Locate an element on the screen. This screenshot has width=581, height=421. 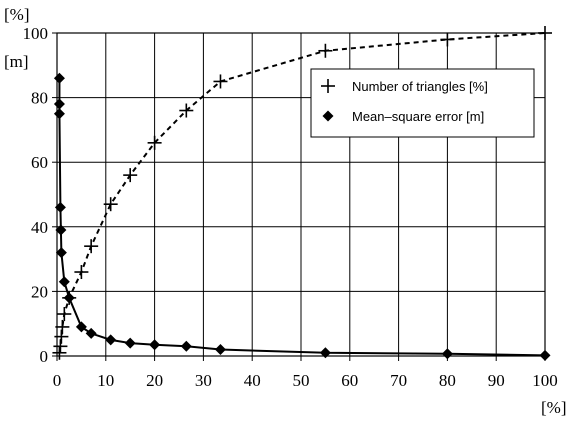
x-tick-label: 70 is located at coordinates (398, 380).